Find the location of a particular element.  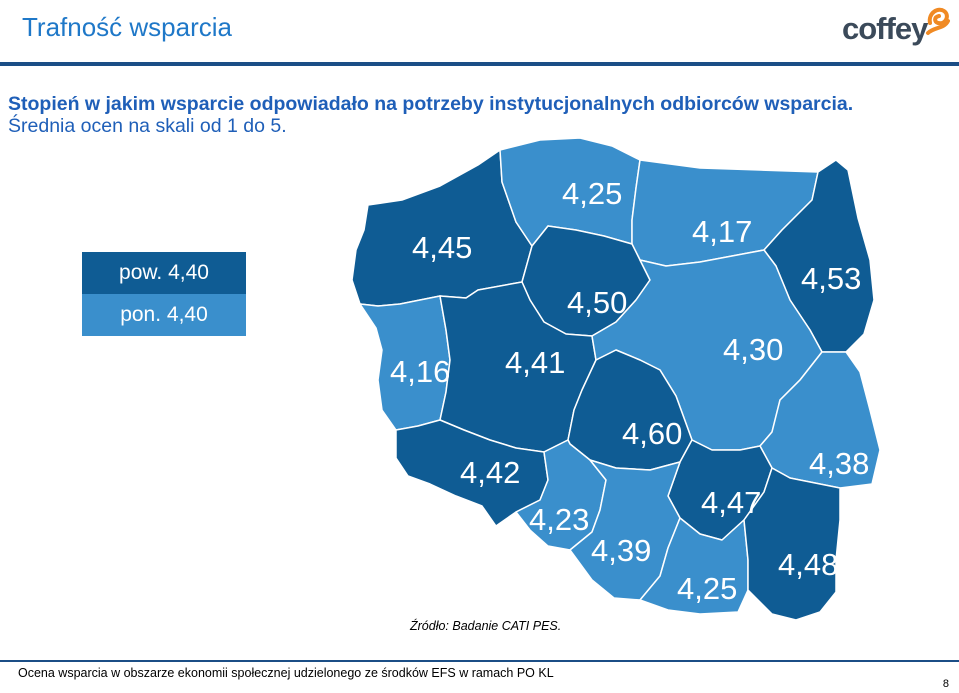

value-warminsko-mazurskie: 4,17 is located at coordinates (722, 231).